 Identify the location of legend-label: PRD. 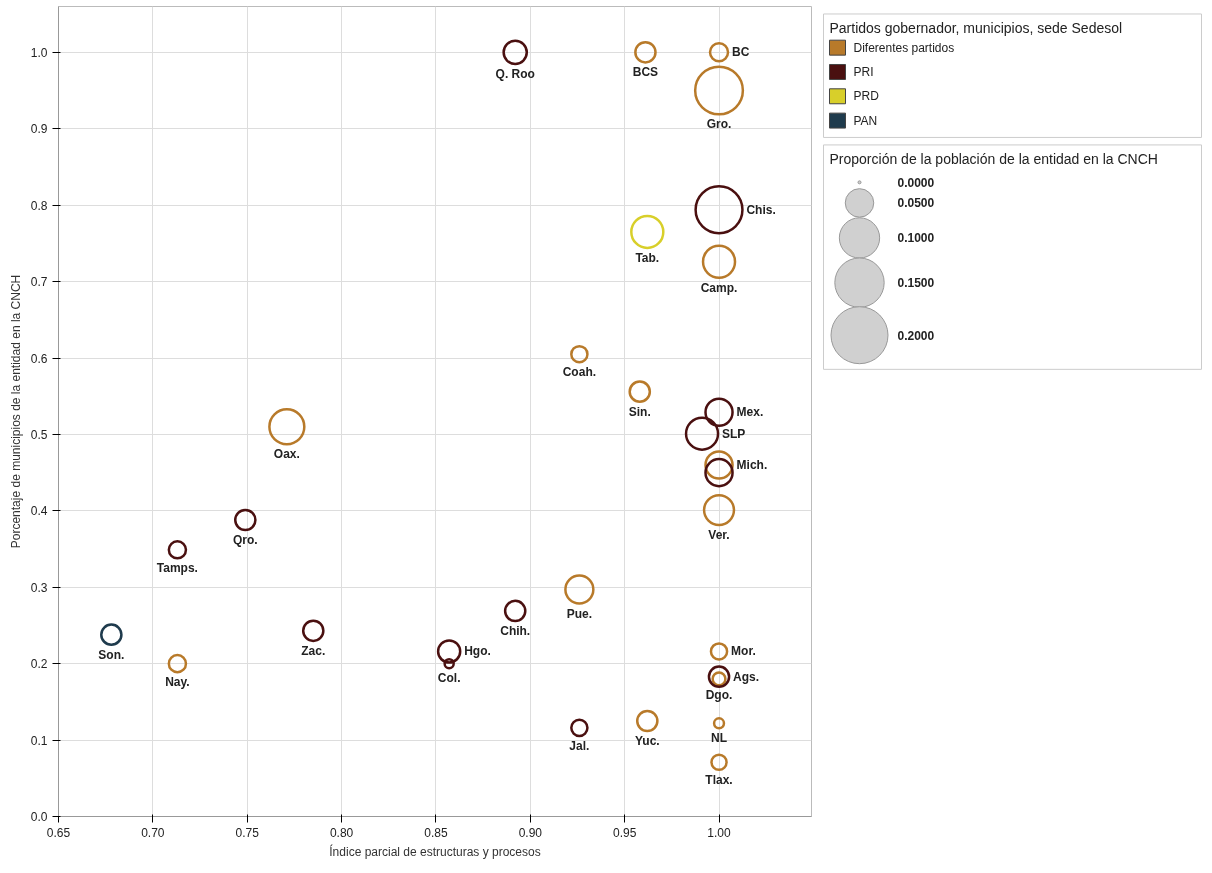
(866, 96).